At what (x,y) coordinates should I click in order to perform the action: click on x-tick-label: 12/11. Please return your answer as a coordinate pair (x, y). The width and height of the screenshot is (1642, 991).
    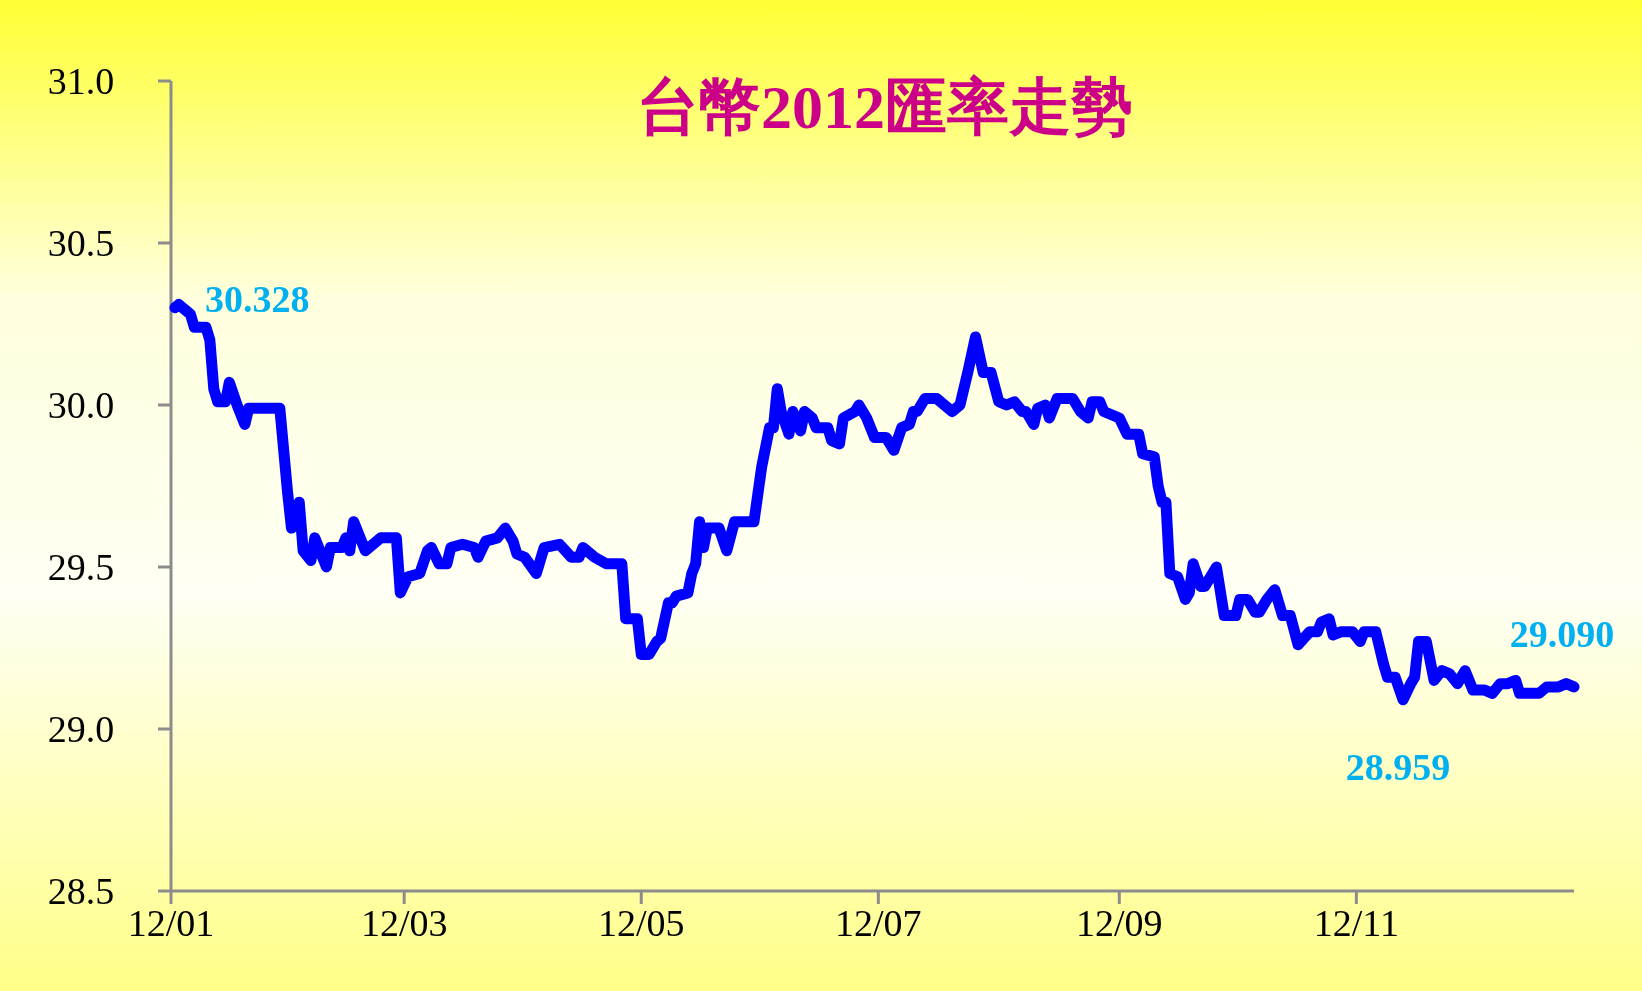
    Looking at the image, I should click on (1356, 923).